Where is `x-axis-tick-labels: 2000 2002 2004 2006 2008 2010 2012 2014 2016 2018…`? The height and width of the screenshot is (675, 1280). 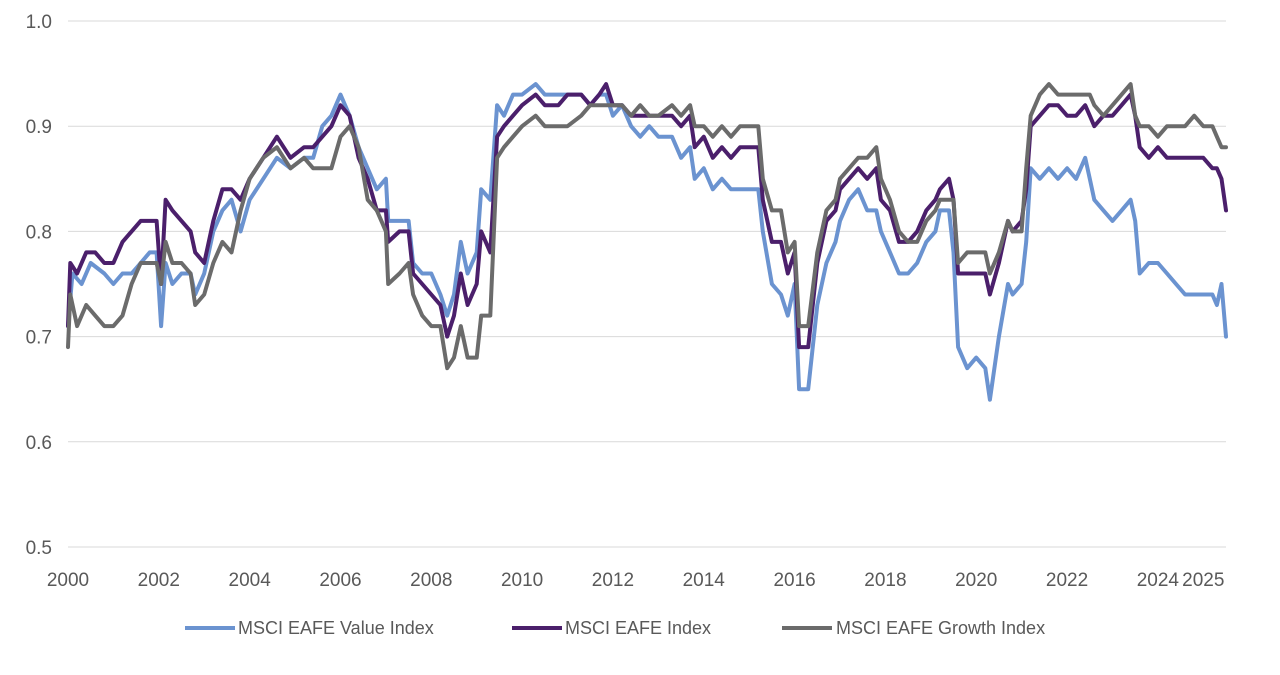
x-axis-tick-labels: 2000 2002 2004 2006 2008 2010 2012 2014 2016 2018… is located at coordinates (636, 580).